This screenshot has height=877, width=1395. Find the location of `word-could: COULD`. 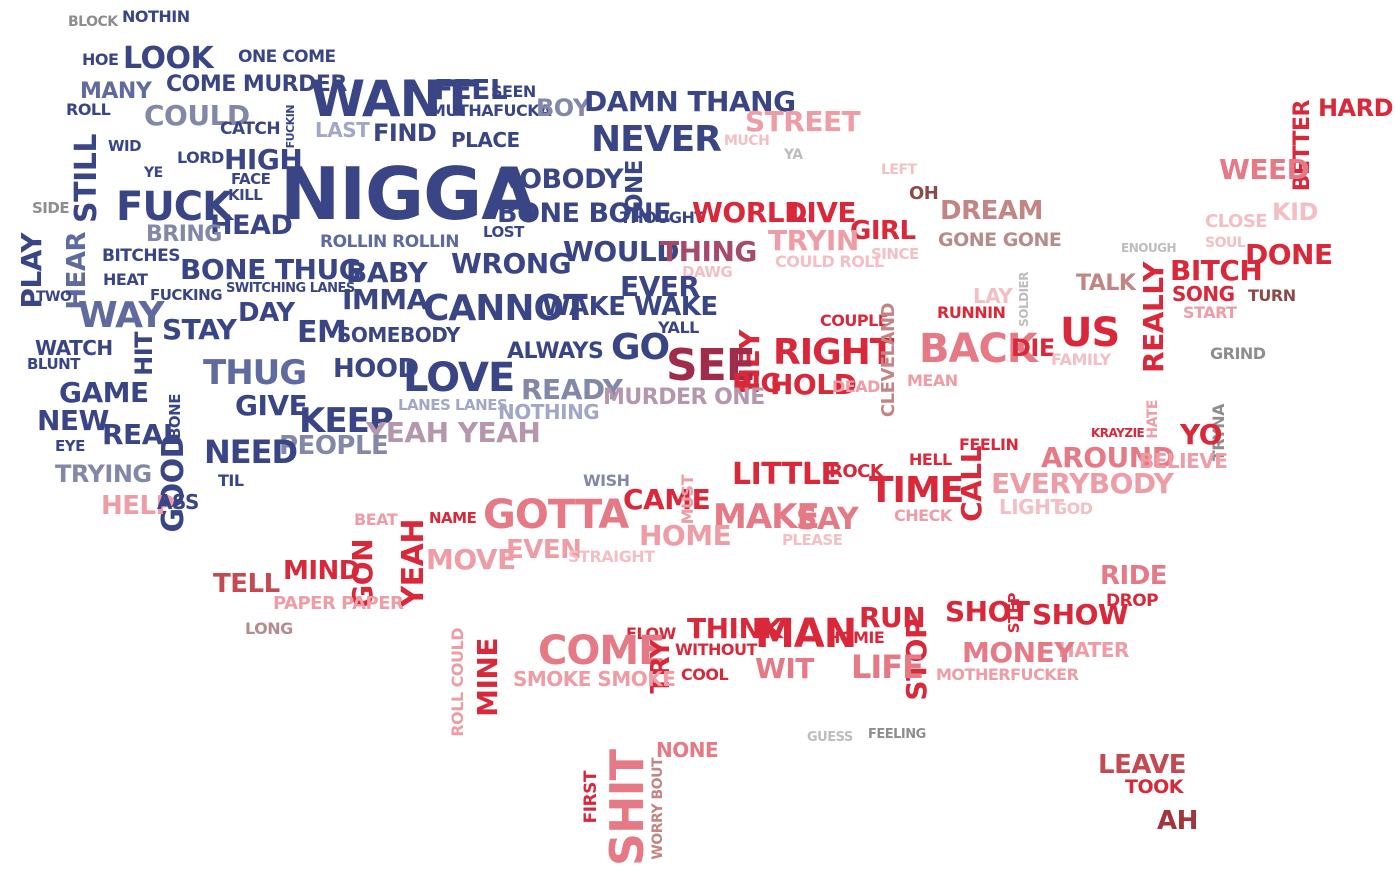

word-could: COULD is located at coordinates (197, 115).